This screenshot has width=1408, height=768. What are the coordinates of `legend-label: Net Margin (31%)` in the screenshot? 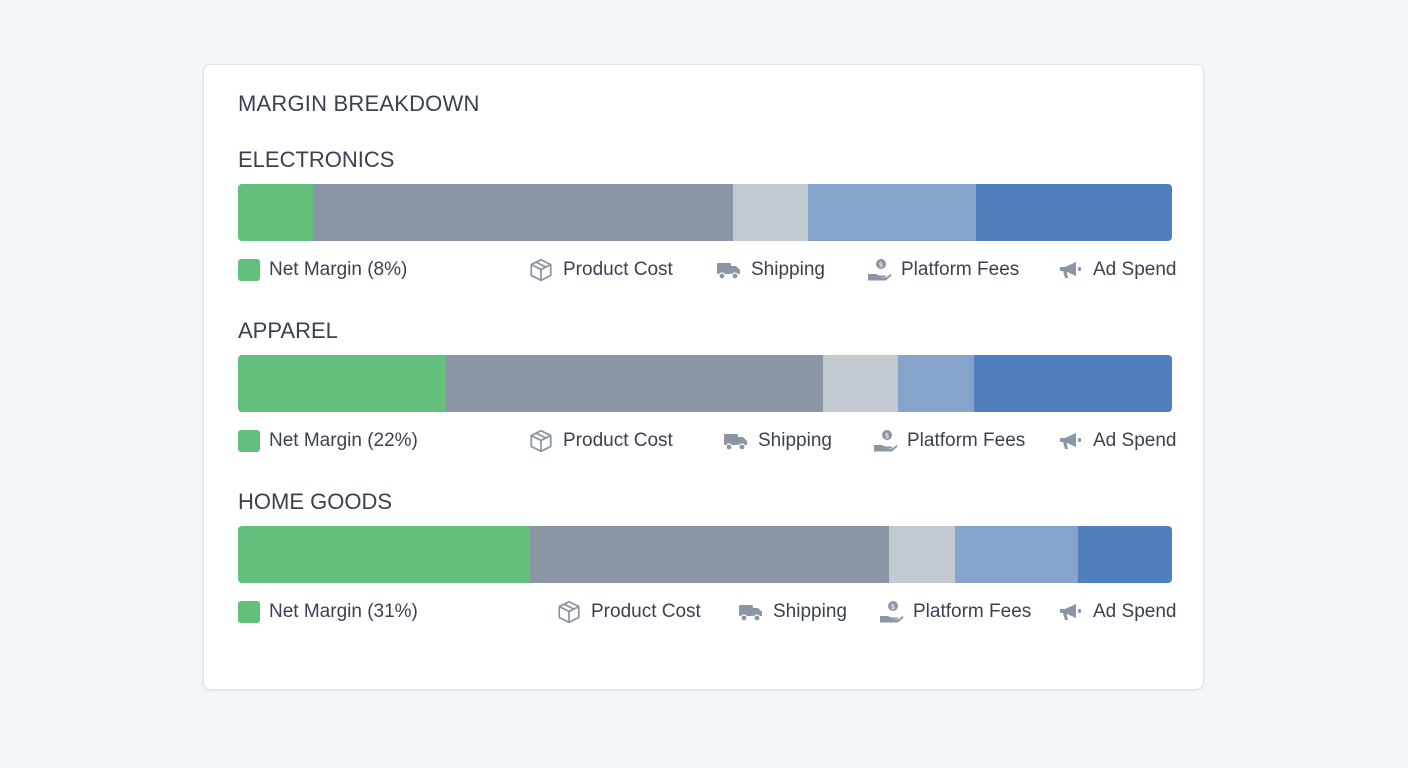 It's located at (343, 611).